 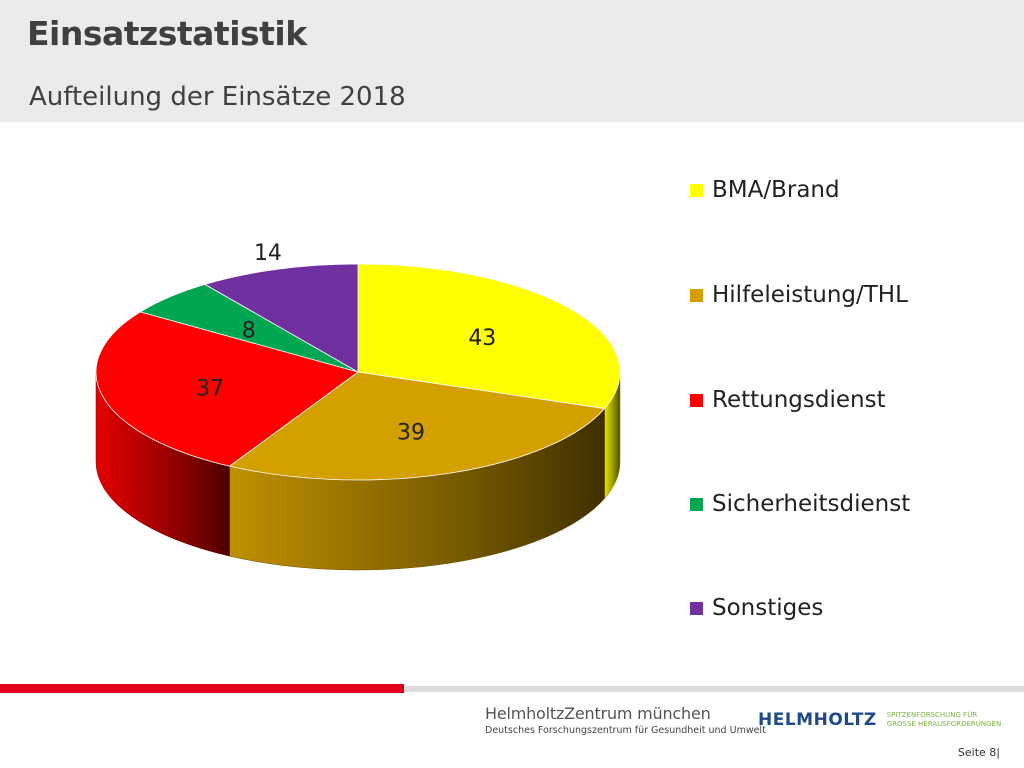 I want to click on logo-helmholtz-wordmark: HELMHOLTZ, so click(x=817, y=720).